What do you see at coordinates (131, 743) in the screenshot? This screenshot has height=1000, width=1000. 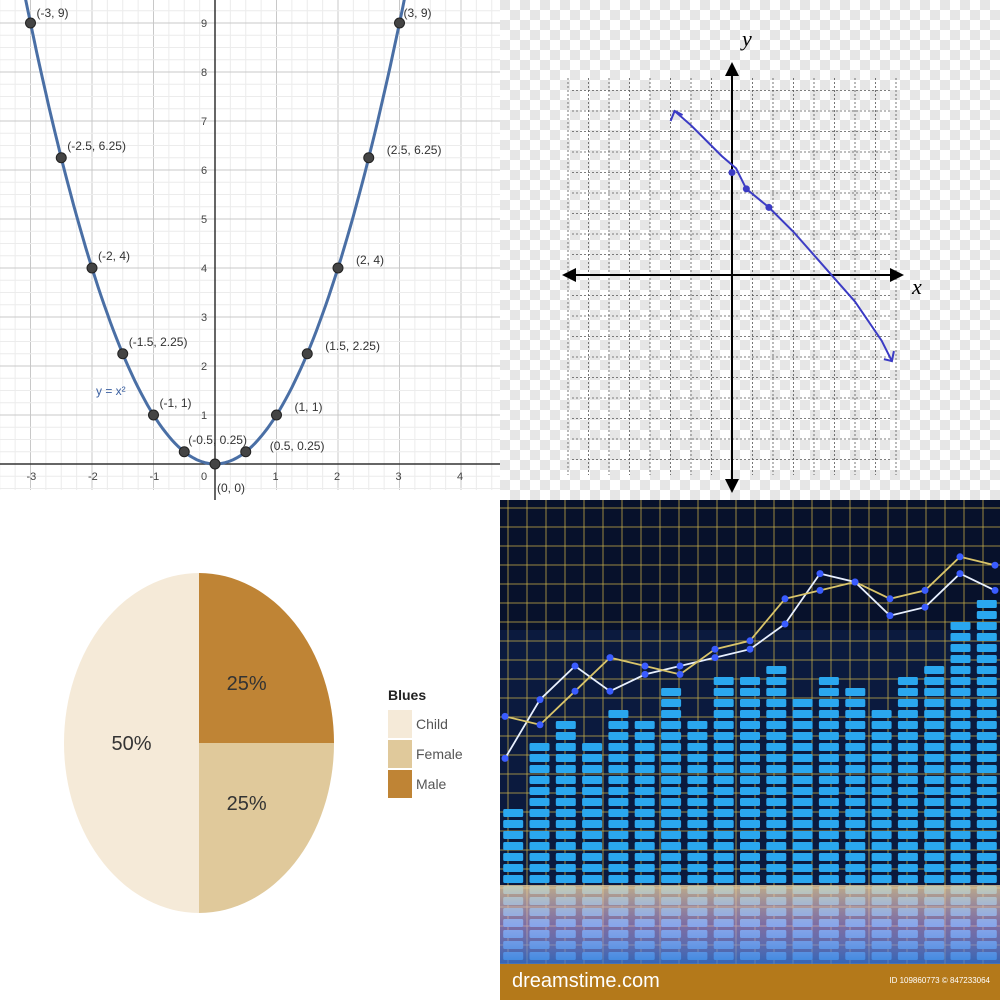 I see `pie-slice-child` at bounding box center [131, 743].